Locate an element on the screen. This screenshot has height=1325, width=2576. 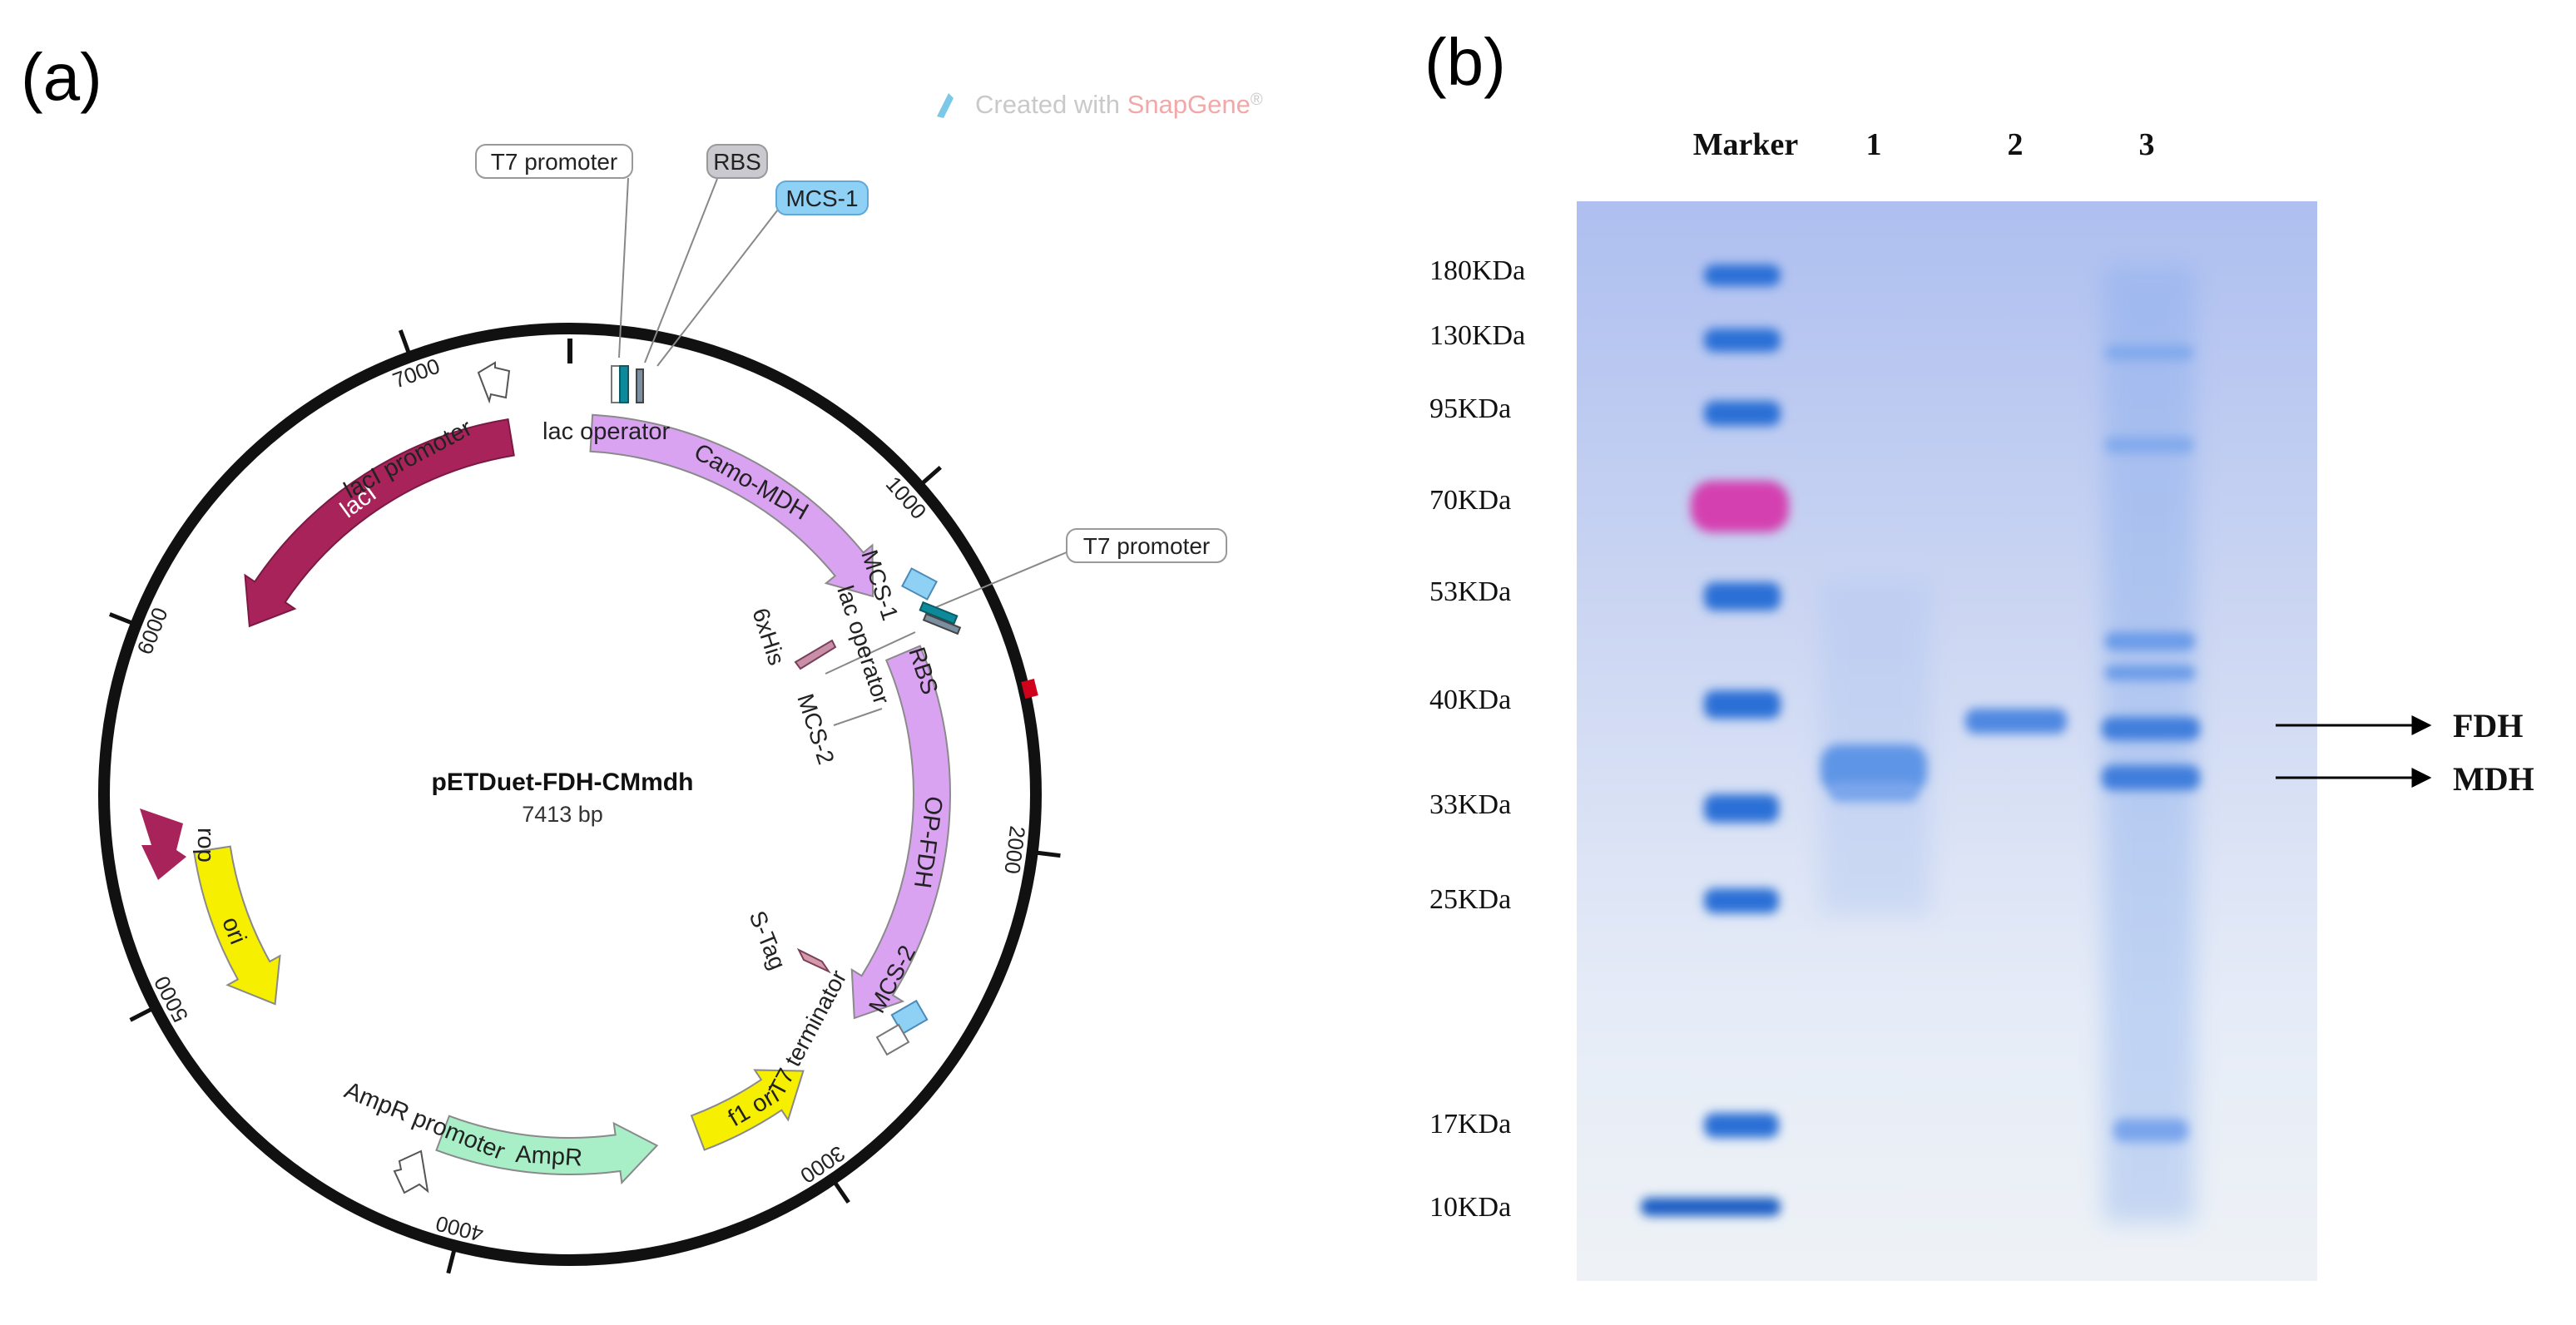
t7-promoter-2-callout: T7 promoter is located at coordinates (1146, 545).